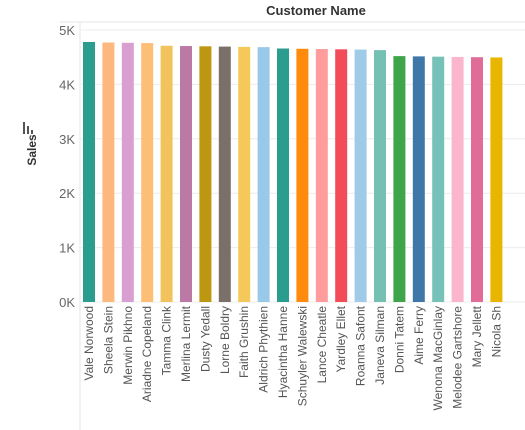  What do you see at coordinates (225, 340) in the screenshot?
I see `x-category-label: Lorne Boldry` at bounding box center [225, 340].